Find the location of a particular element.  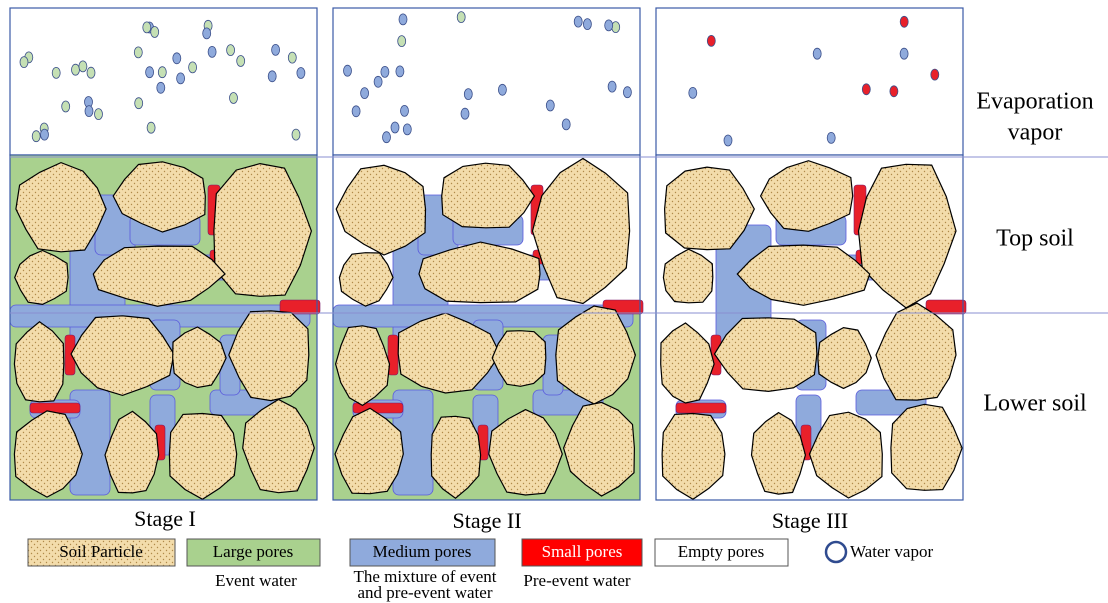

legend-label: Small pores is located at coordinates (582, 551).